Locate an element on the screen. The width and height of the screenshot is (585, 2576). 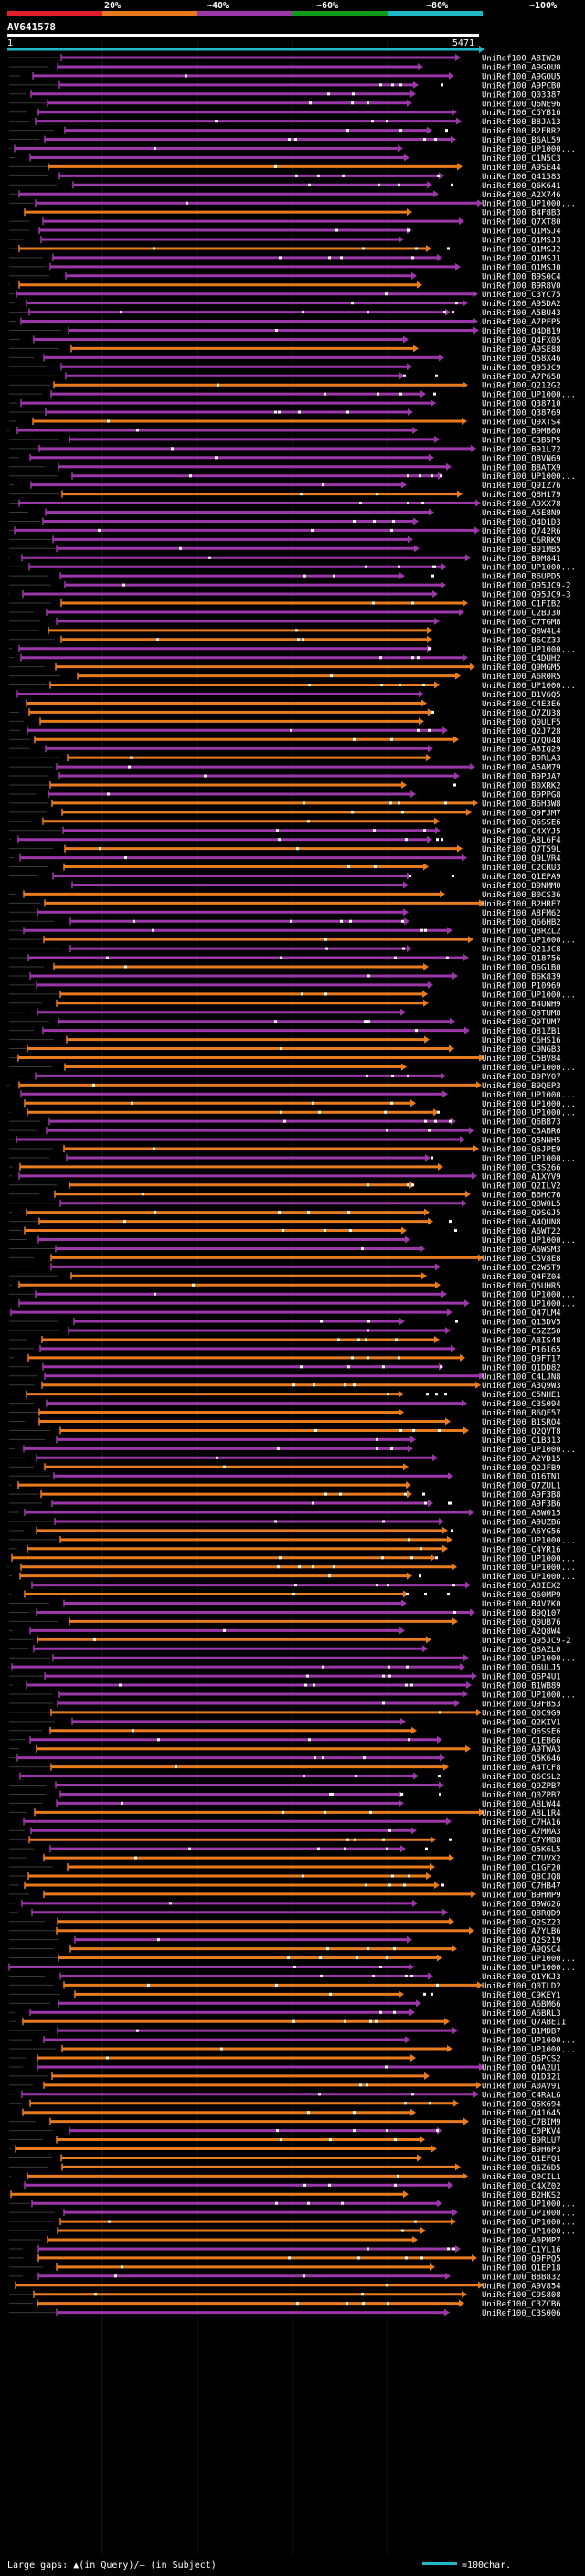
hit-label: UniRef100_C1FIB2 is located at coordinates (521, 605).